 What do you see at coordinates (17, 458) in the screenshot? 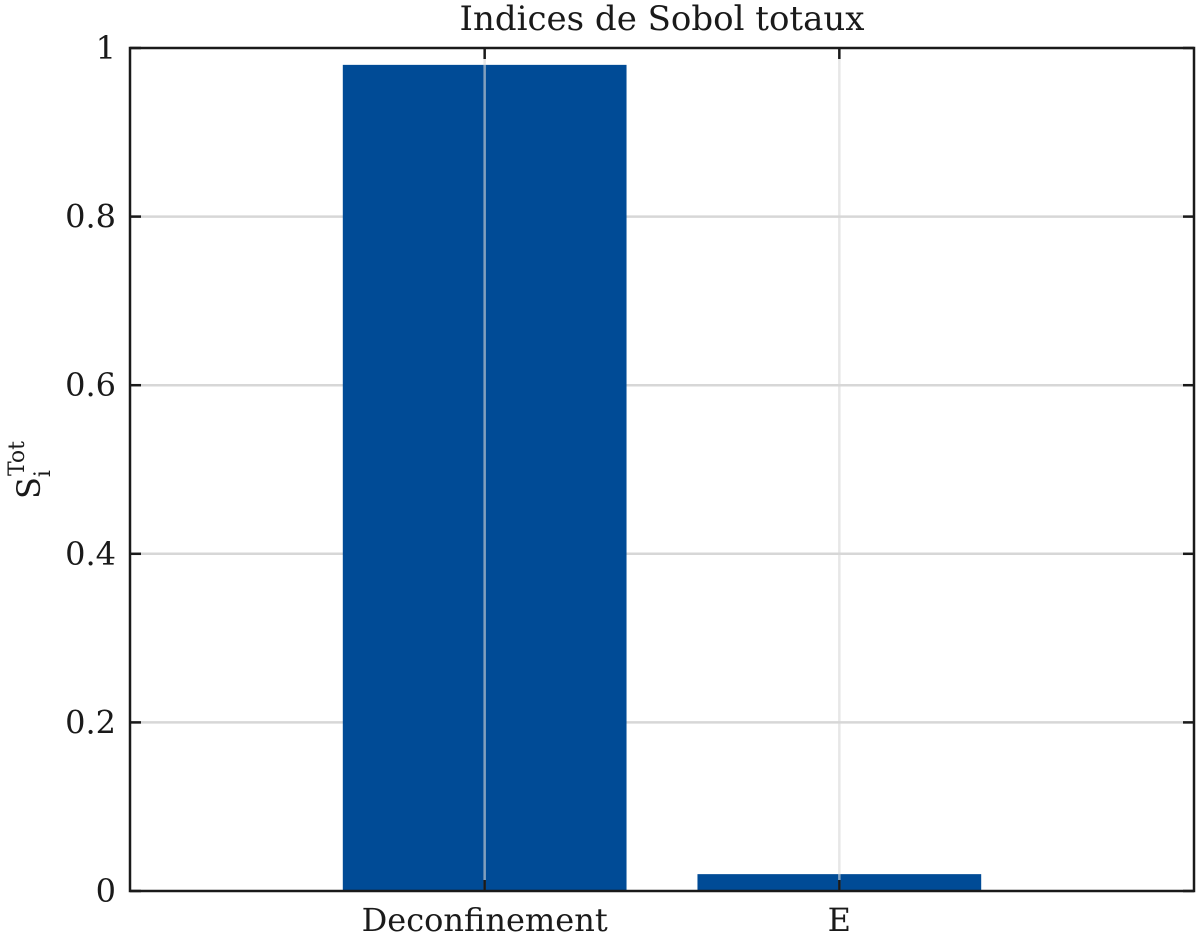
I see `y-axis-label-superscript: Tot` at bounding box center [17, 458].